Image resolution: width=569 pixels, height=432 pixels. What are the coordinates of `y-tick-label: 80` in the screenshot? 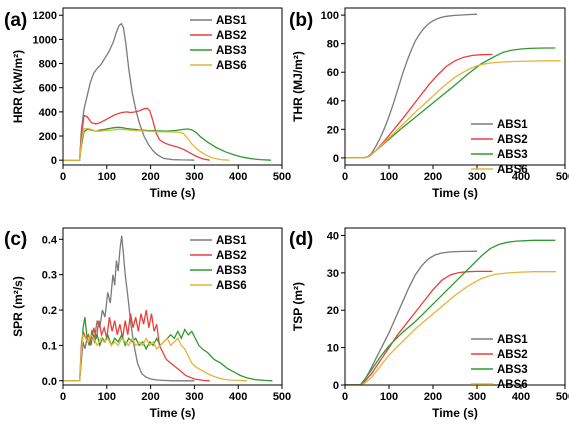 It's located at (333, 45).